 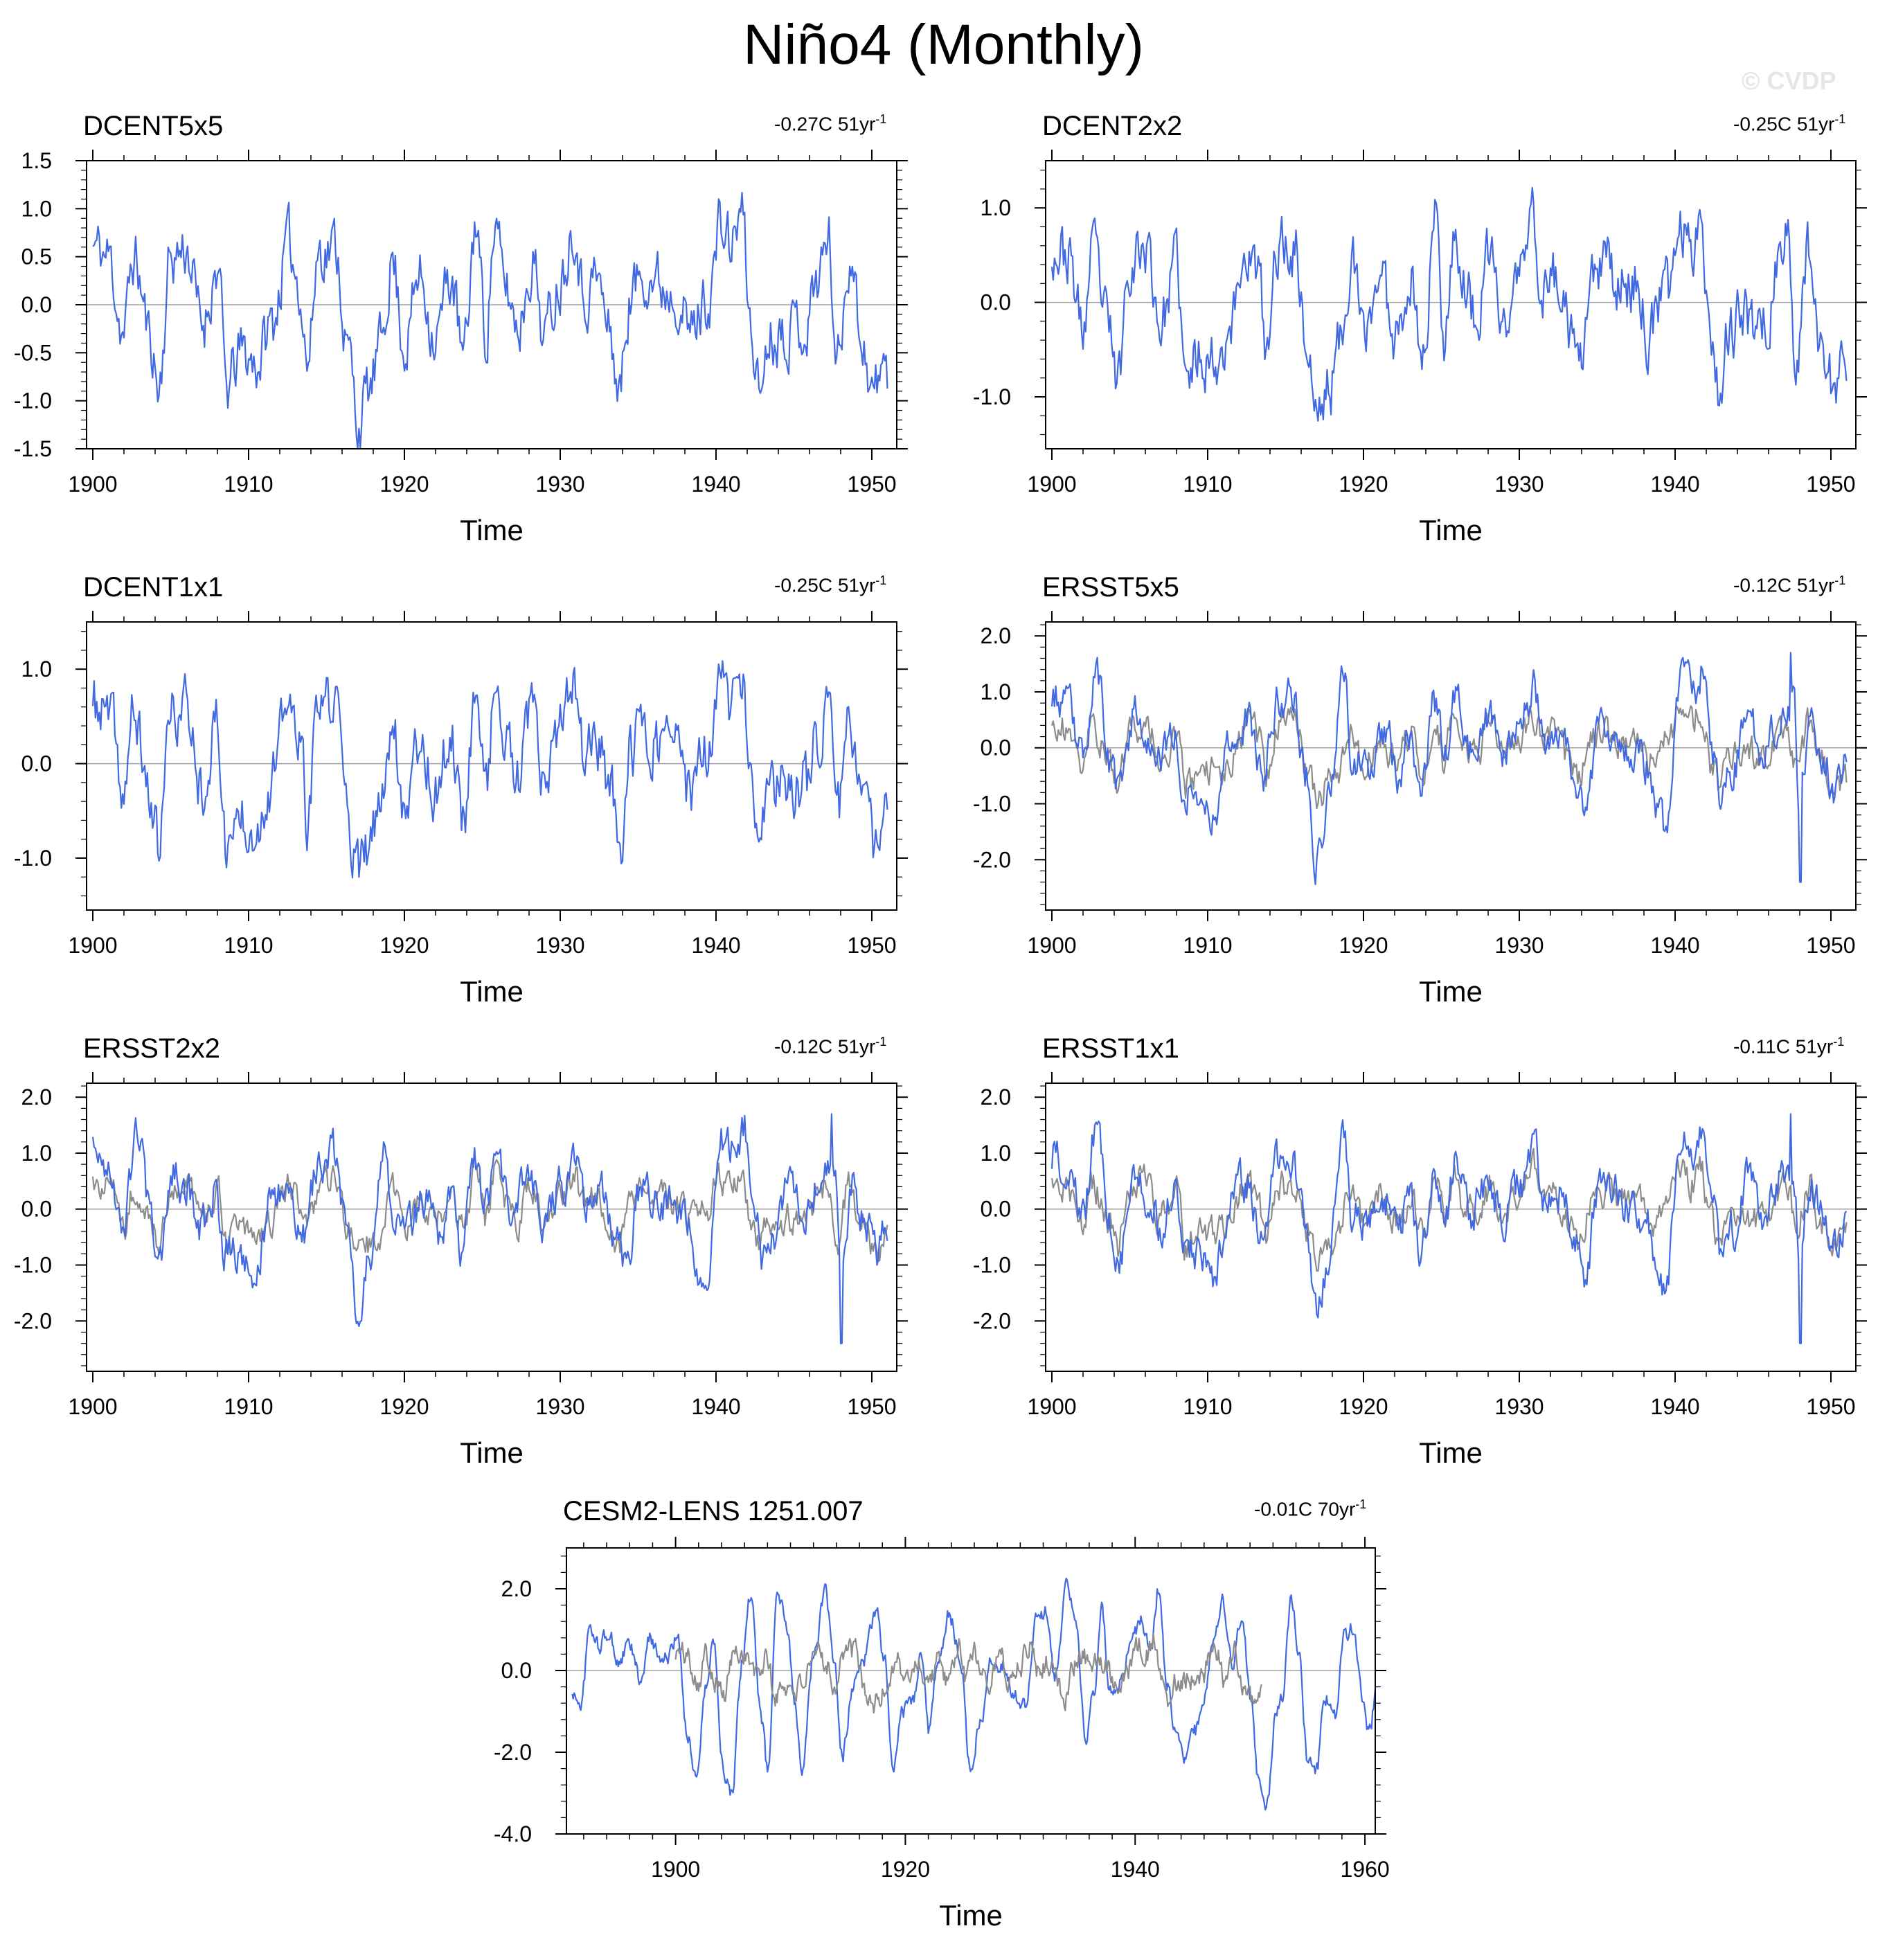 I want to click on chart-svg: 1900 1910 1920 1930 1940 1950 -1.0 0.0 1.0 Time, so click(x=461, y=810).